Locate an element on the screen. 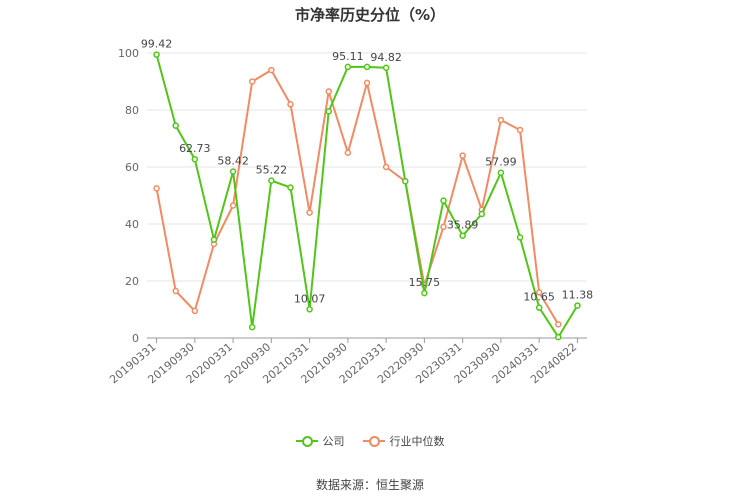 The width and height of the screenshot is (740, 500). data-label: 57.99 is located at coordinates (501, 162).